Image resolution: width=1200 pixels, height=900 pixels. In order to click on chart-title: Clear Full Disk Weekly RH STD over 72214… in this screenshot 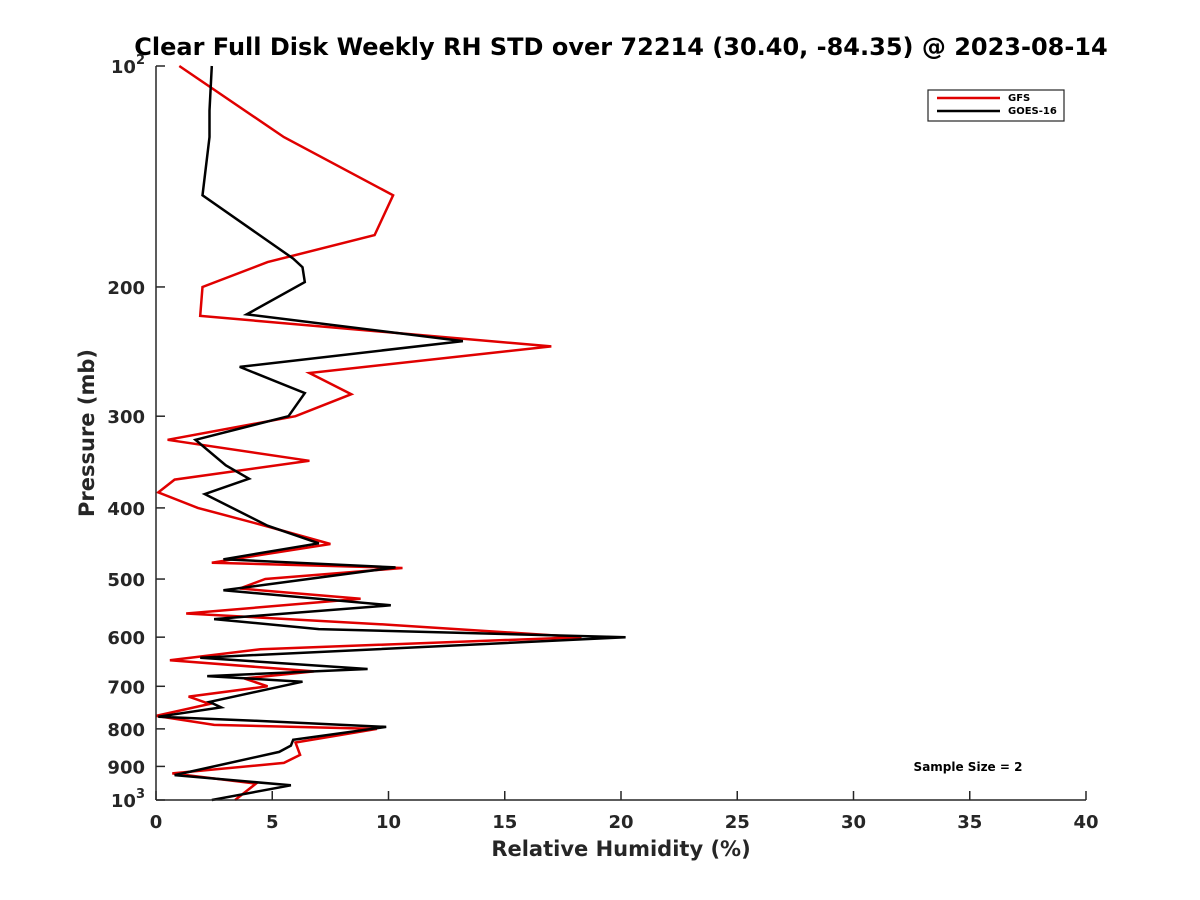, I will do `click(620, 47)`.